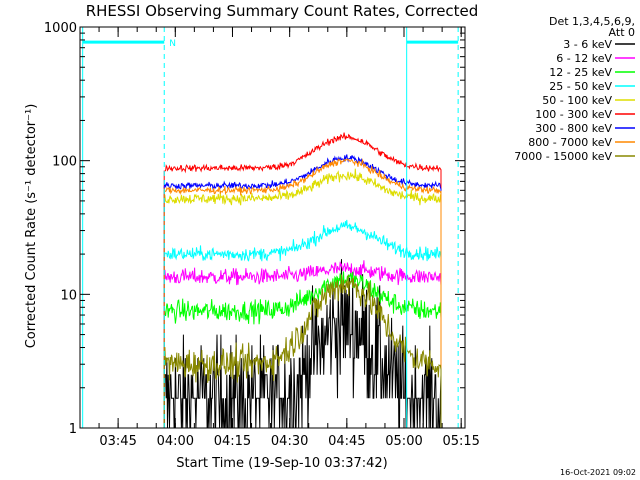  I want to click on legend-entry-label: 25 - 50 keV, so click(580, 86).